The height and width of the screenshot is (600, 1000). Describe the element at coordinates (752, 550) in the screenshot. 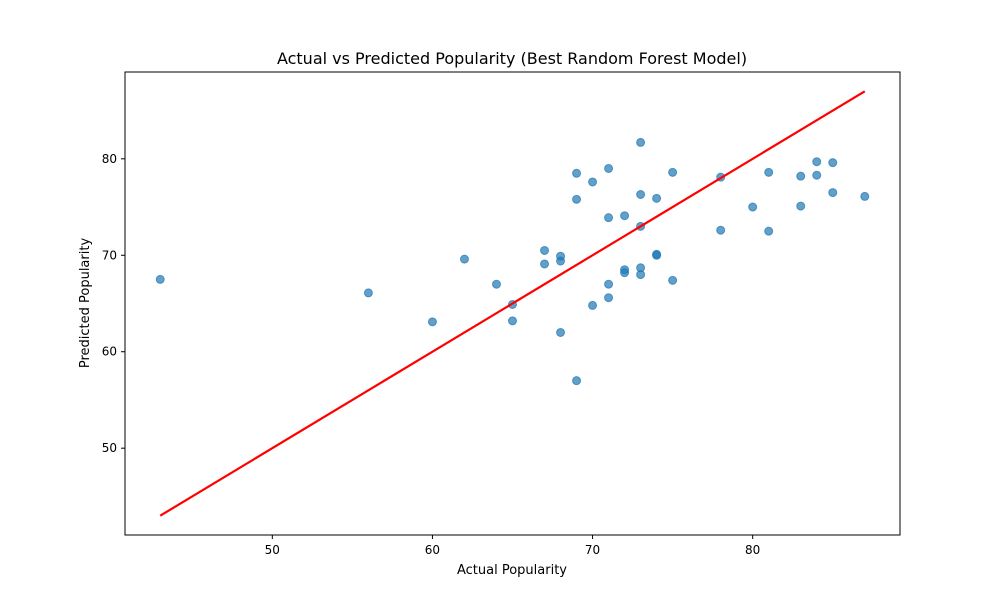

I see `x-tick-label: 80` at that location.